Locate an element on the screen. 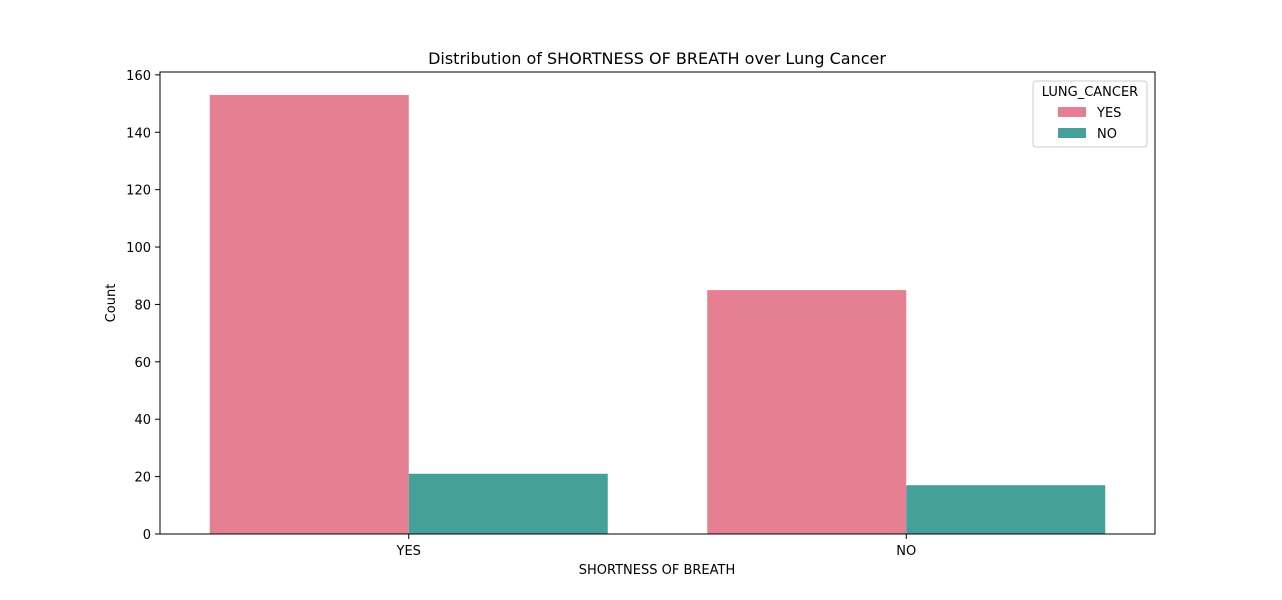  y-tick-label: 120 is located at coordinates (138, 191).